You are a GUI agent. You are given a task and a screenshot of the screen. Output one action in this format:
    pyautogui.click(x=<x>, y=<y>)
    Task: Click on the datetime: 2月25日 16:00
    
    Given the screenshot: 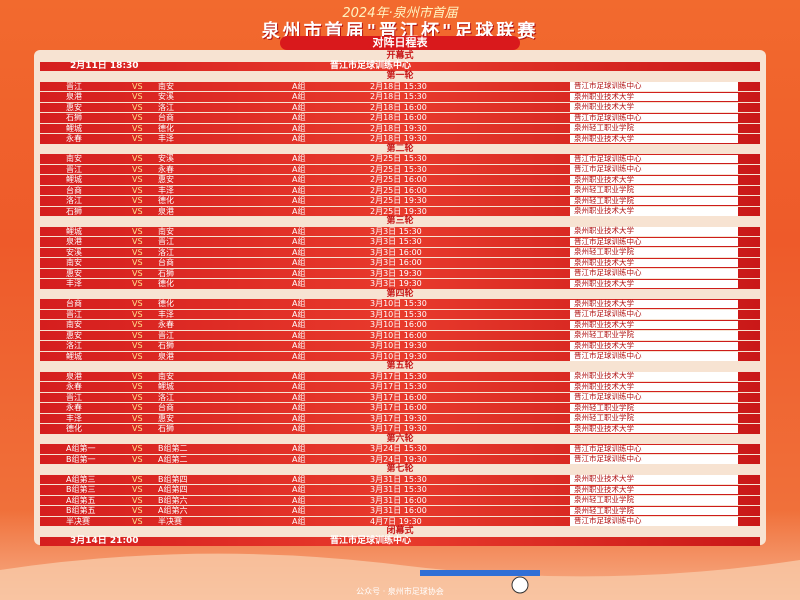 What is the action you would take?
    pyautogui.click(x=398, y=190)
    